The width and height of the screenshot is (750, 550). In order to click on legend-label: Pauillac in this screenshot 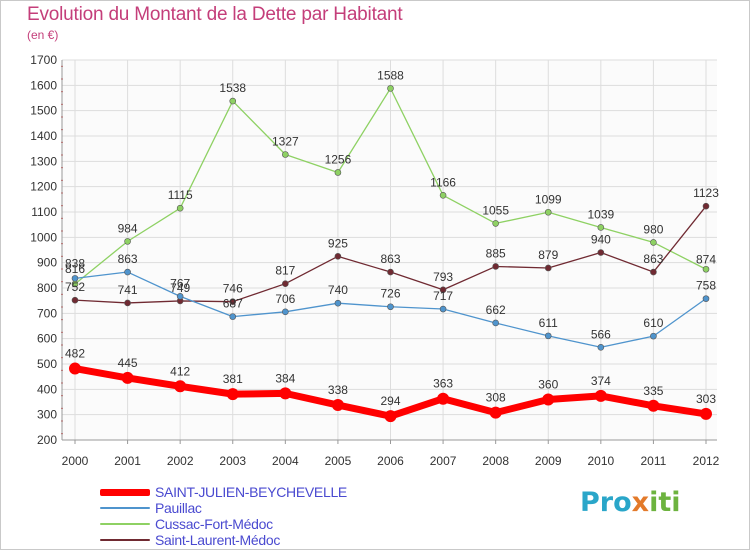, I will do `click(178, 508)`.